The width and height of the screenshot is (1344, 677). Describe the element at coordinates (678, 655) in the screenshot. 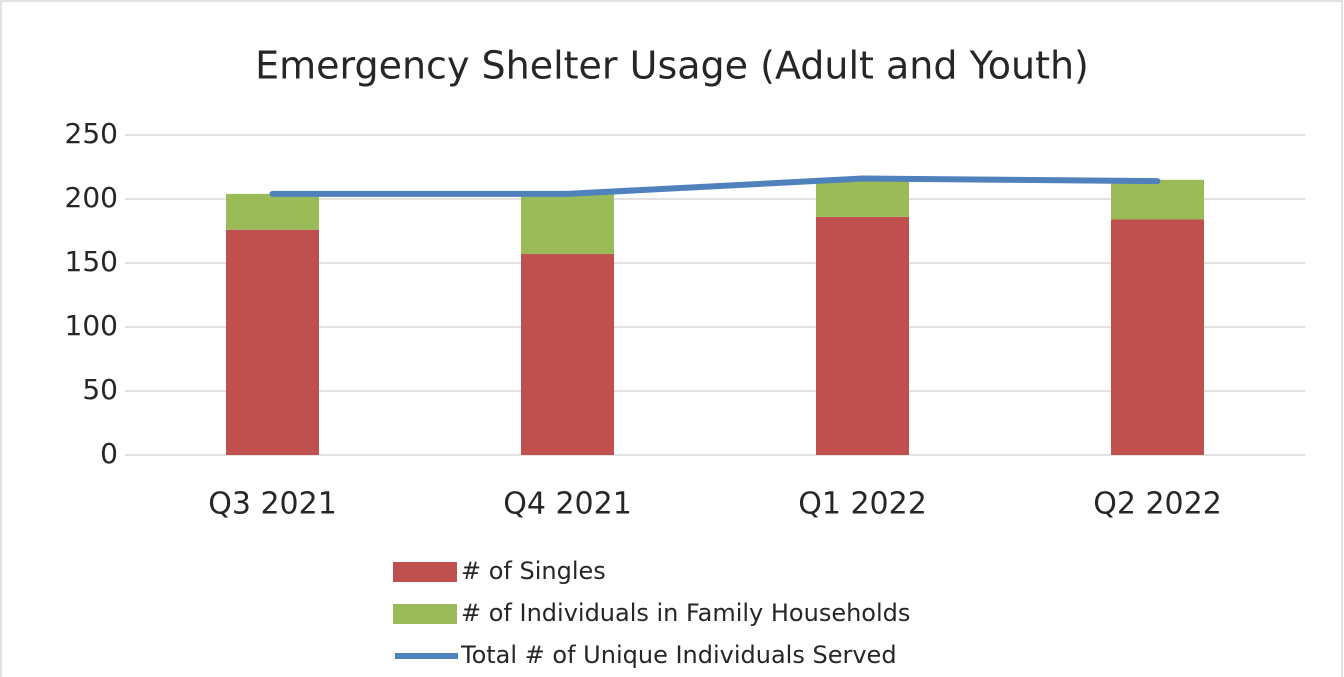

I see `legend-label: Total # of Unique Individuals Served` at that location.